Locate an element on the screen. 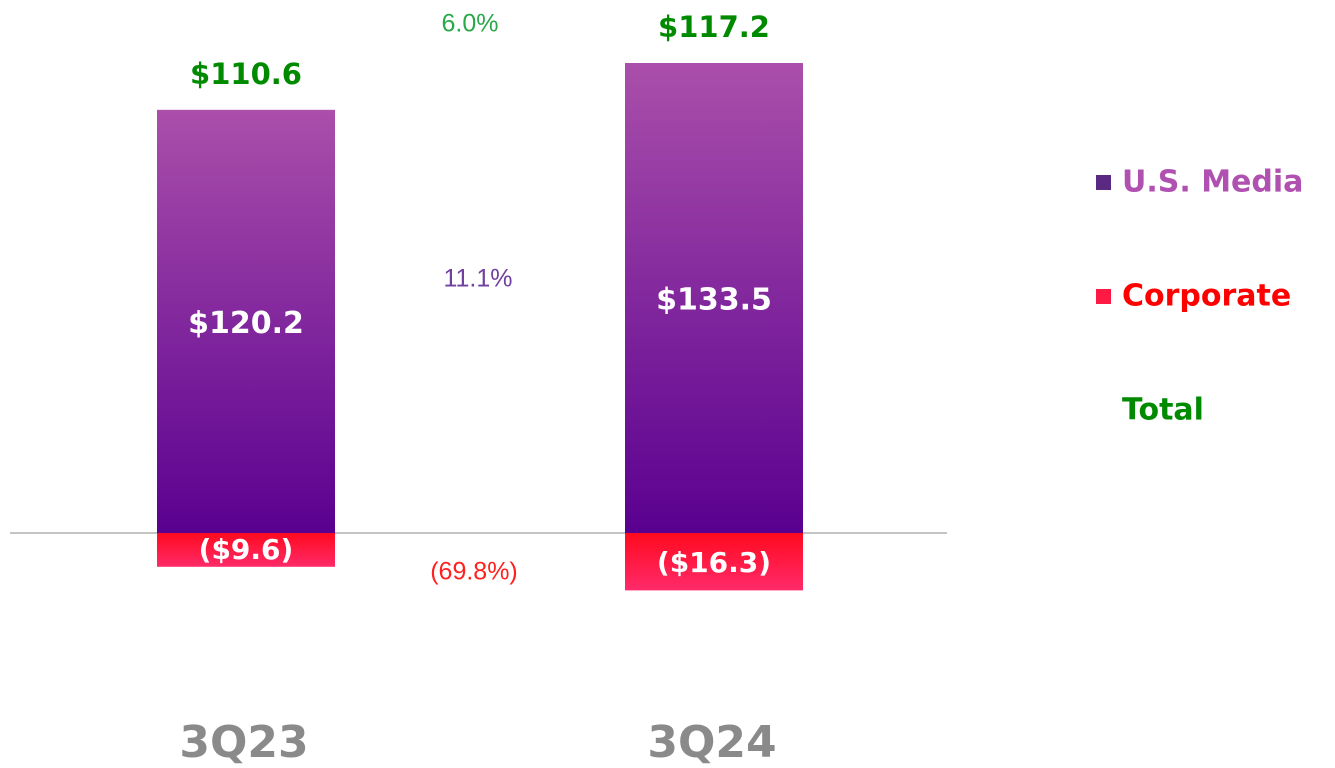  segment-label: $133.5 is located at coordinates (714, 300).